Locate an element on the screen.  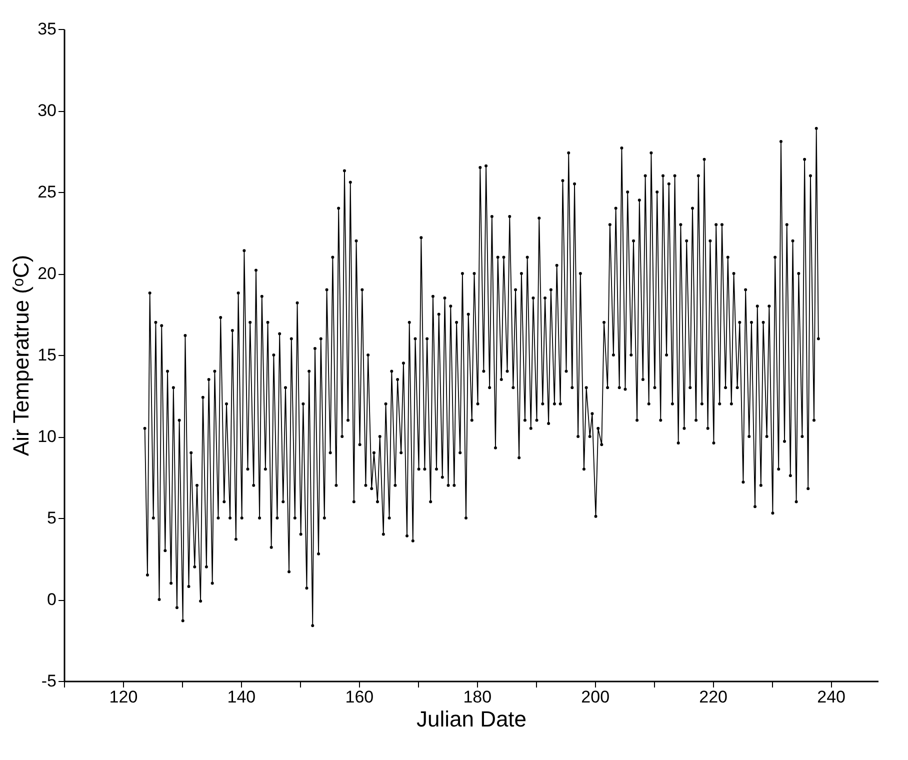
x-tick-label: 180 is located at coordinates (477, 697).